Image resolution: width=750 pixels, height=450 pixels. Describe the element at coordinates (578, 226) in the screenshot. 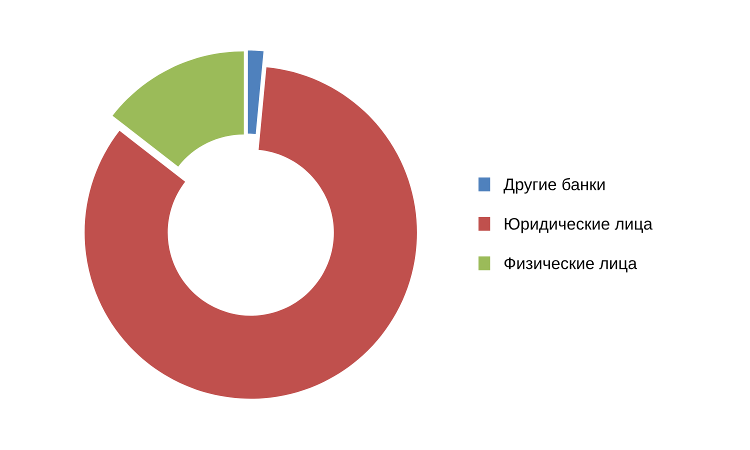

I see `legend-label: Юридические лица` at that location.